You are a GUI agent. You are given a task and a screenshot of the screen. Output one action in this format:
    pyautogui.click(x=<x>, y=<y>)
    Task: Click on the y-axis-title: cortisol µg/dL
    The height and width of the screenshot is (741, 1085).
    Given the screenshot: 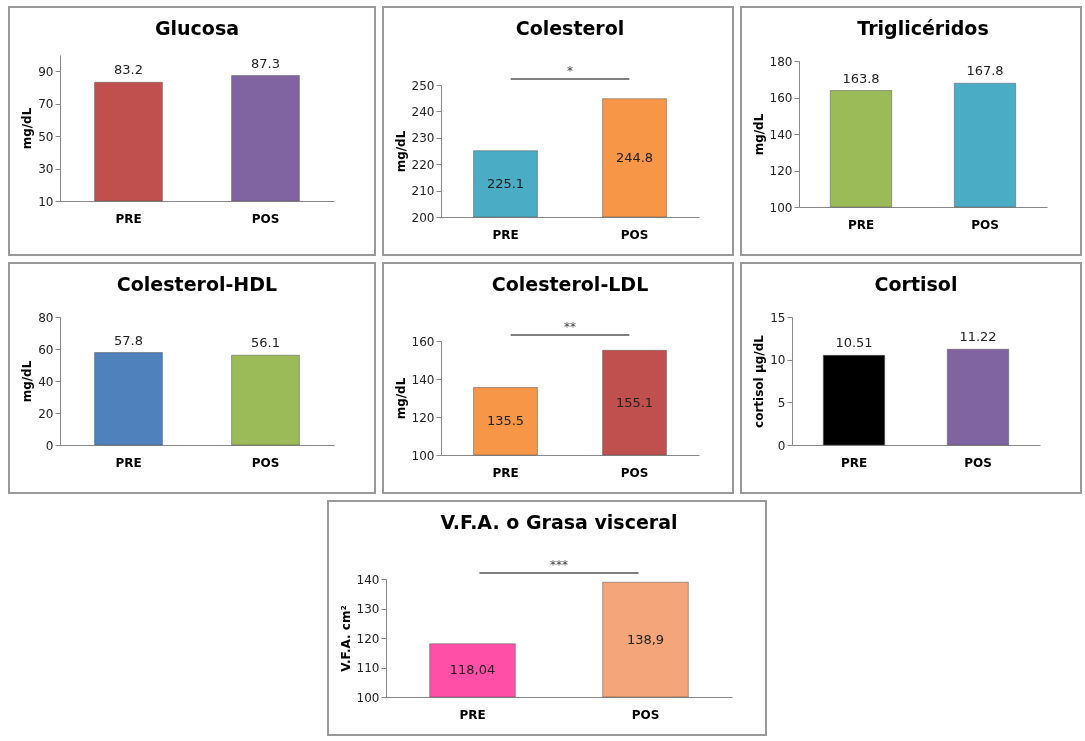 What is the action you would take?
    pyautogui.click(x=759, y=381)
    